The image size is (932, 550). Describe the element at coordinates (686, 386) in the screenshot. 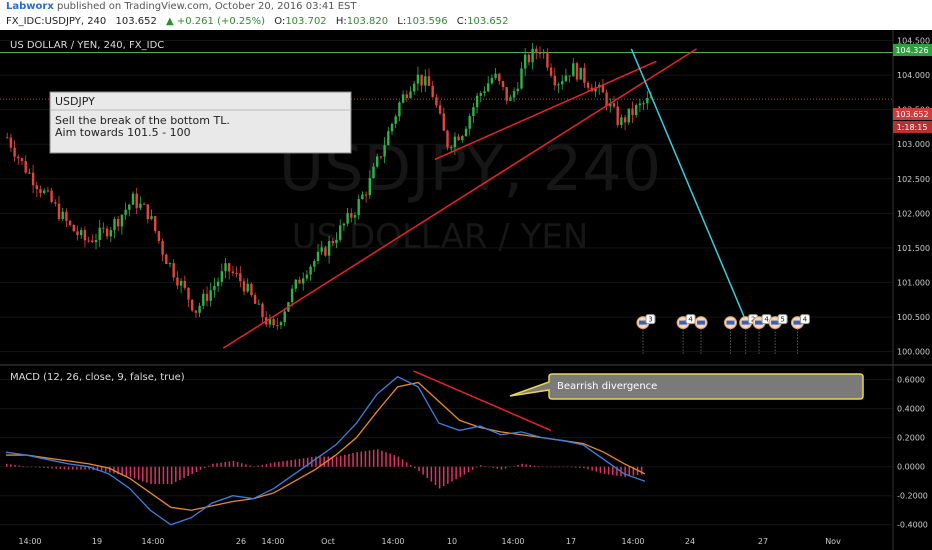

I see `divergence-callout: Bearrish divergence` at that location.